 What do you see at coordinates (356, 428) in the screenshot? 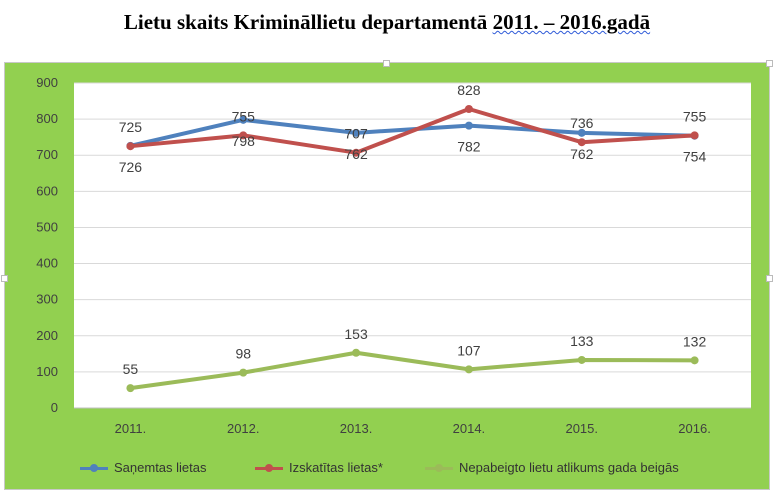
I see `x-tick-label: 2013.` at bounding box center [356, 428].